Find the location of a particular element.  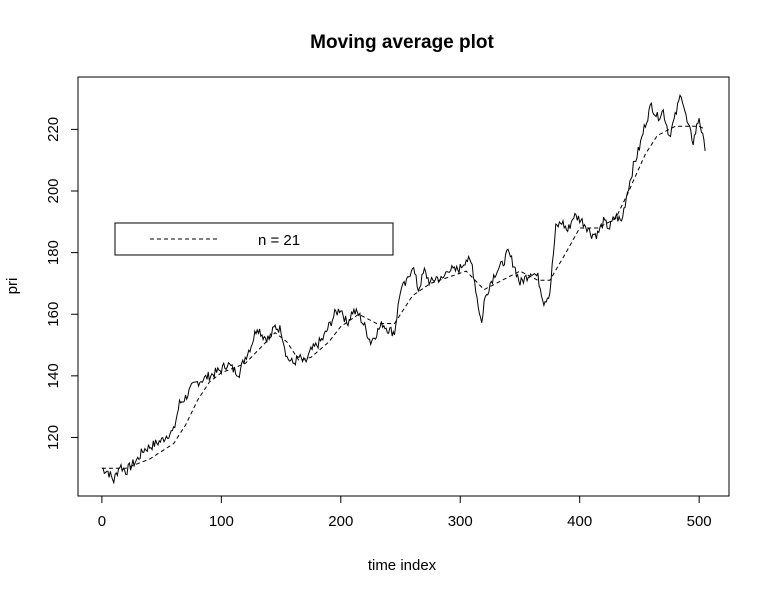

x-tick-label: 100 is located at coordinates (221, 521).